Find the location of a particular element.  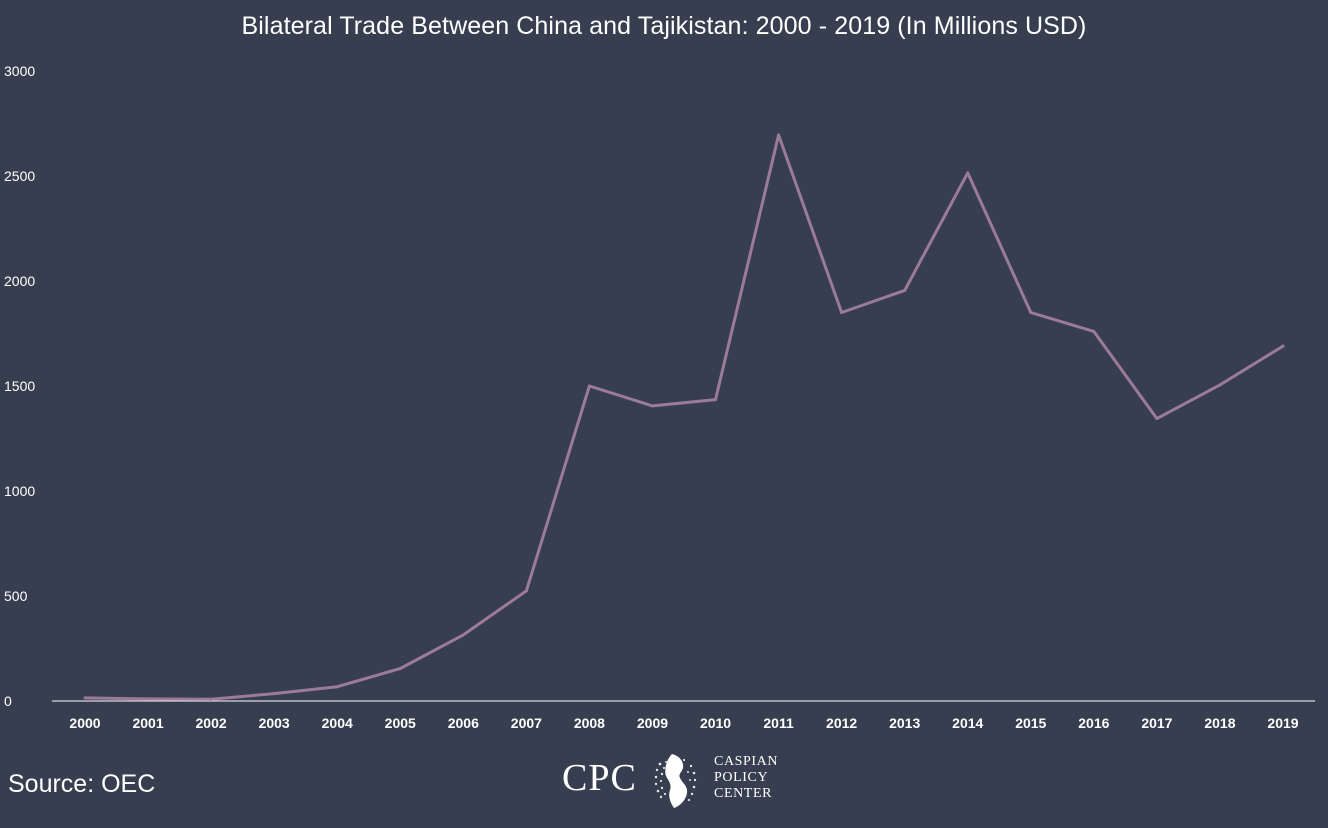

y-tick-label: 2500 is located at coordinates (19, 176).